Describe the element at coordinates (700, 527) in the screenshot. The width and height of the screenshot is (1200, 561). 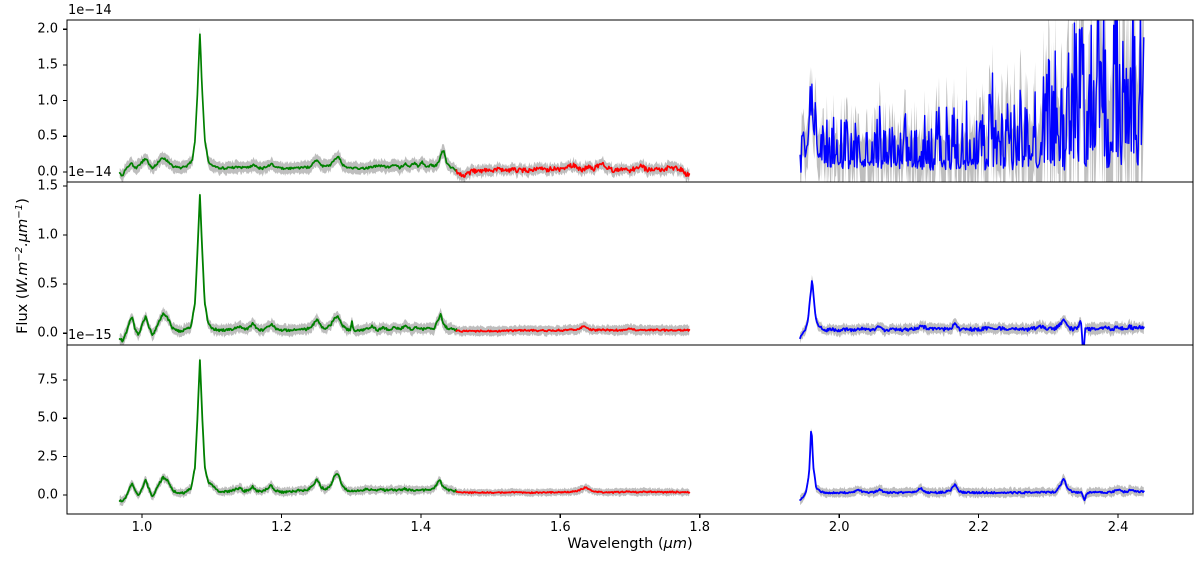
I see `x-tick-label: 1.8` at that location.